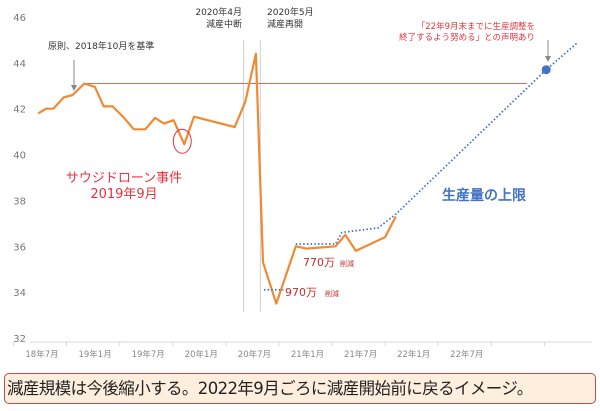 This screenshot has width=600, height=411. Describe the element at coordinates (254, 354) in the screenshot. I see `x-tick-label: 20年7月` at that location.